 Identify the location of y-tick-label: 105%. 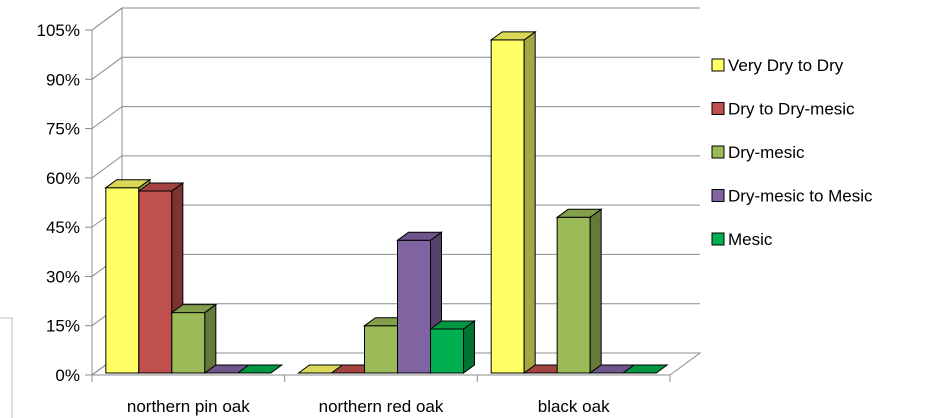
(58, 30).